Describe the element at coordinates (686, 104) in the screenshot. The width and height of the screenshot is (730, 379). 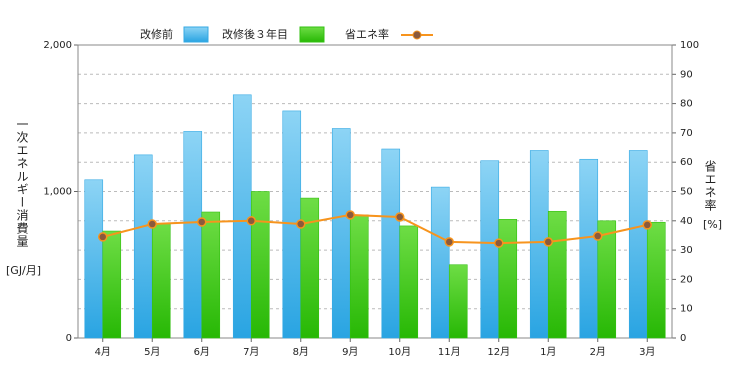
I see `y2-tick-label: 80` at that location.